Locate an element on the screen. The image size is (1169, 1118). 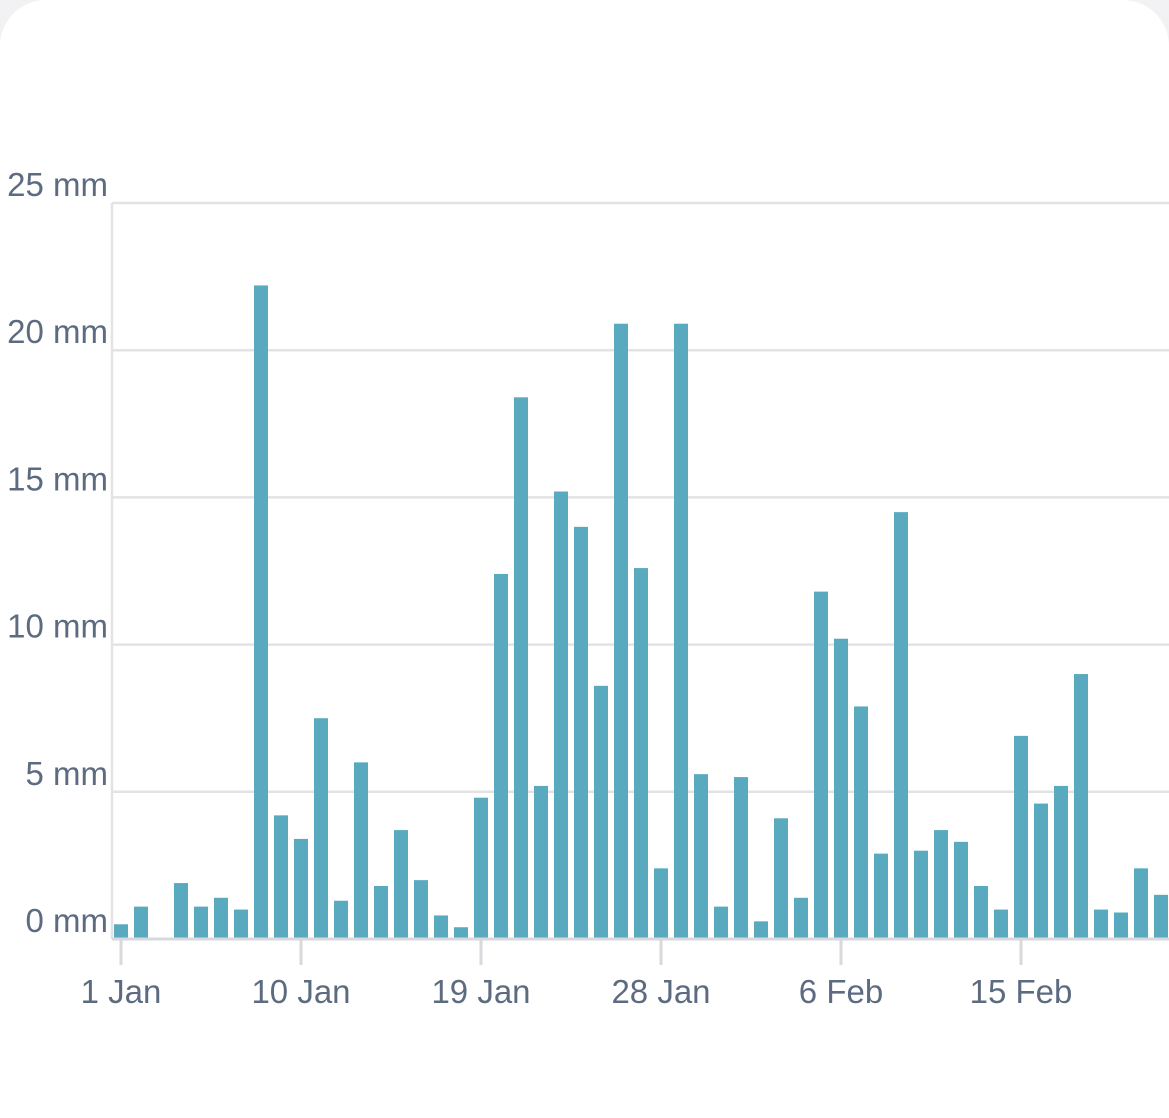
bar-7-feb: 7 Feb: 7.9 mm is located at coordinates (861, 822).